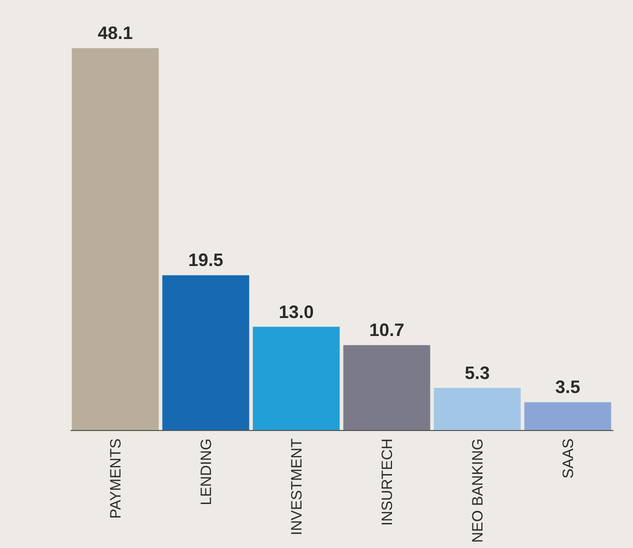  What do you see at coordinates (567, 387) in the screenshot?
I see `data-label: 3.5` at bounding box center [567, 387].